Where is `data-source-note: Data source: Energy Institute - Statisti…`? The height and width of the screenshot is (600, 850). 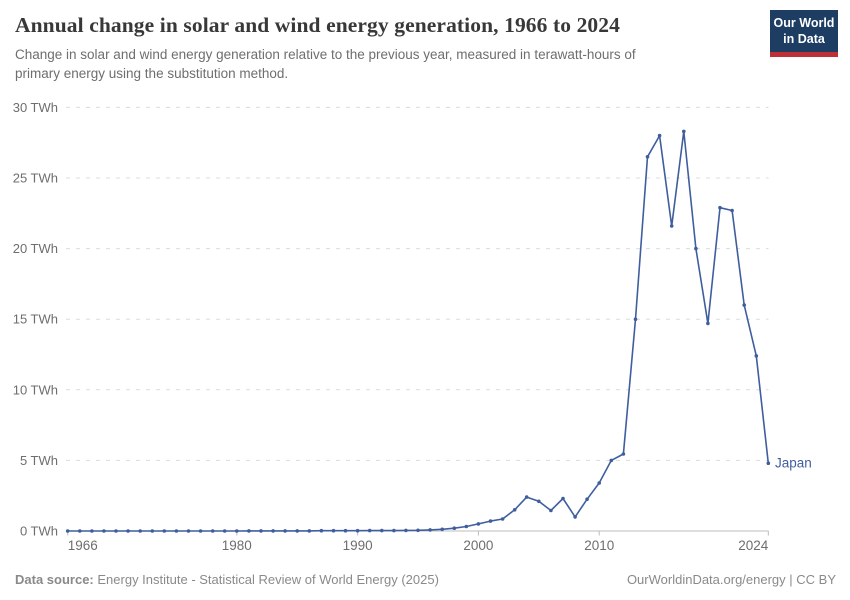 data-source-note: Data source: Energy Institute - Statisti… is located at coordinates (227, 579).